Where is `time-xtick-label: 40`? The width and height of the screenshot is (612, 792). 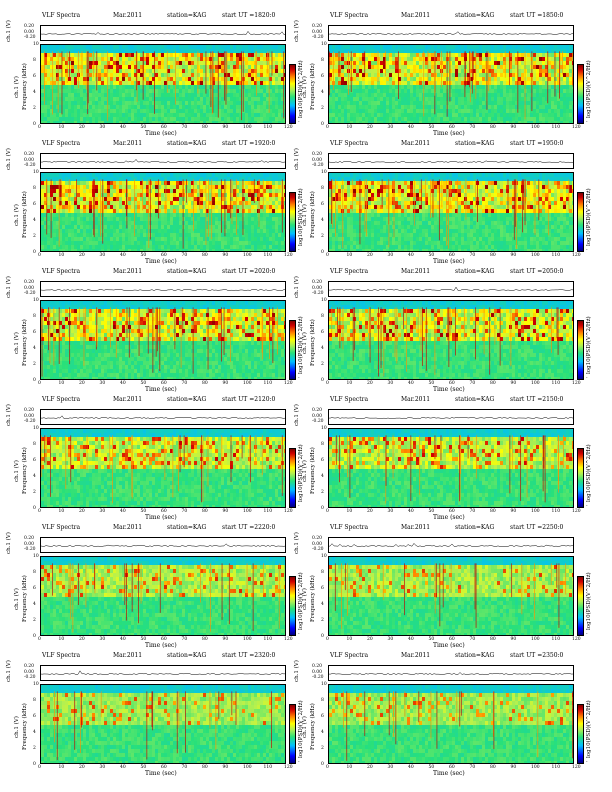 time-xtick-label: 40 is located at coordinates (411, 127).